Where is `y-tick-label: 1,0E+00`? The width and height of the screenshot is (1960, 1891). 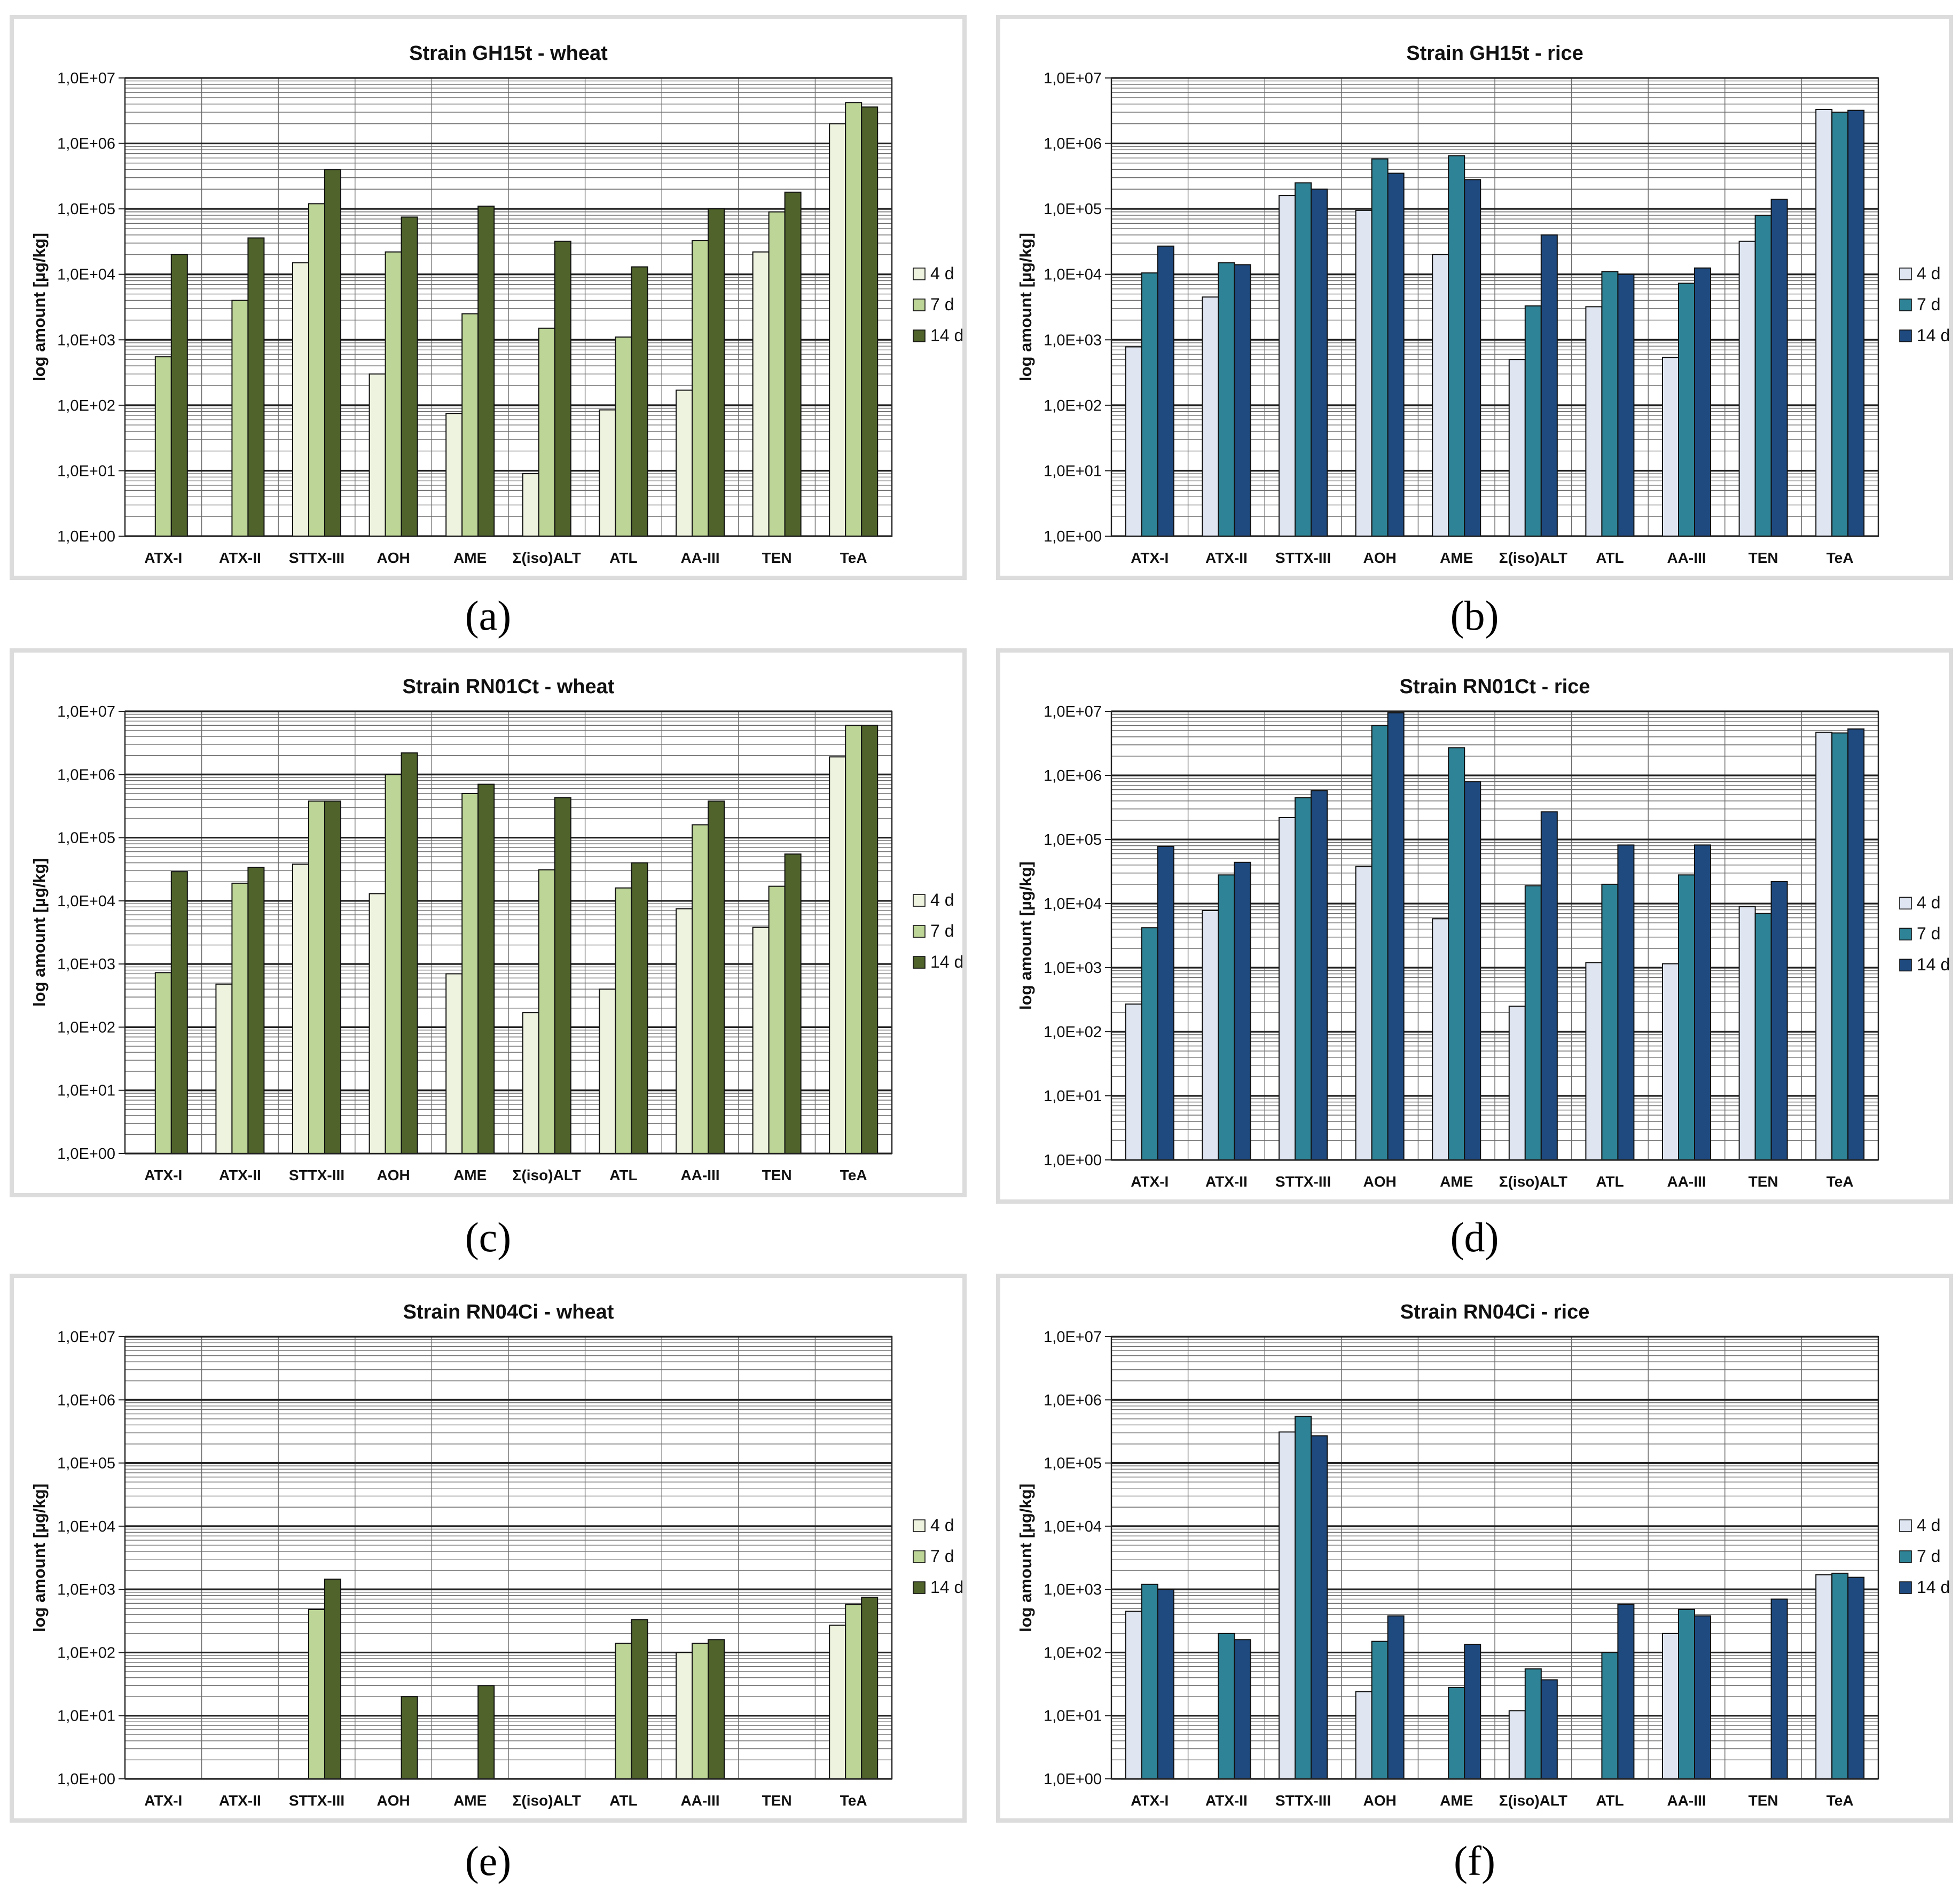 y-tick-label: 1,0E+00 is located at coordinates (86, 1154).